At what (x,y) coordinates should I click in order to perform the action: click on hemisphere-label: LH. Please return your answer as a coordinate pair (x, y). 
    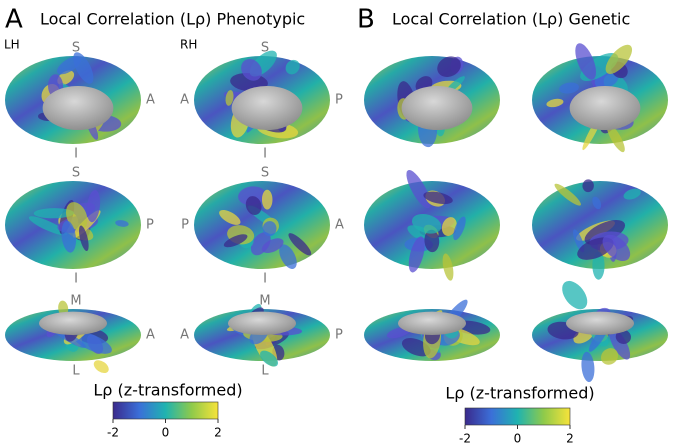
    Looking at the image, I should click on (12, 45).